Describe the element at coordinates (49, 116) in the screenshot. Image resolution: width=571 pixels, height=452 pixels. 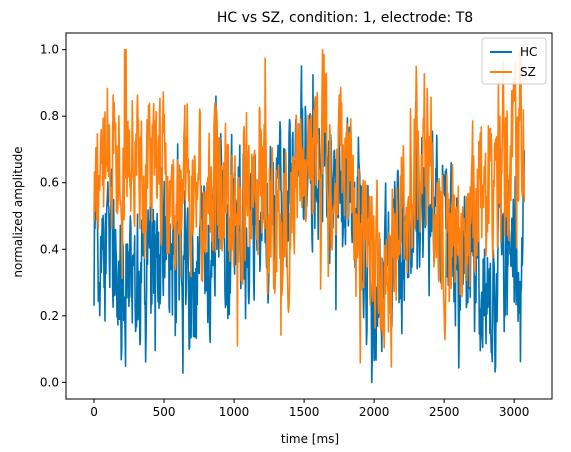
I see `y-tick-label: 0.8` at that location.